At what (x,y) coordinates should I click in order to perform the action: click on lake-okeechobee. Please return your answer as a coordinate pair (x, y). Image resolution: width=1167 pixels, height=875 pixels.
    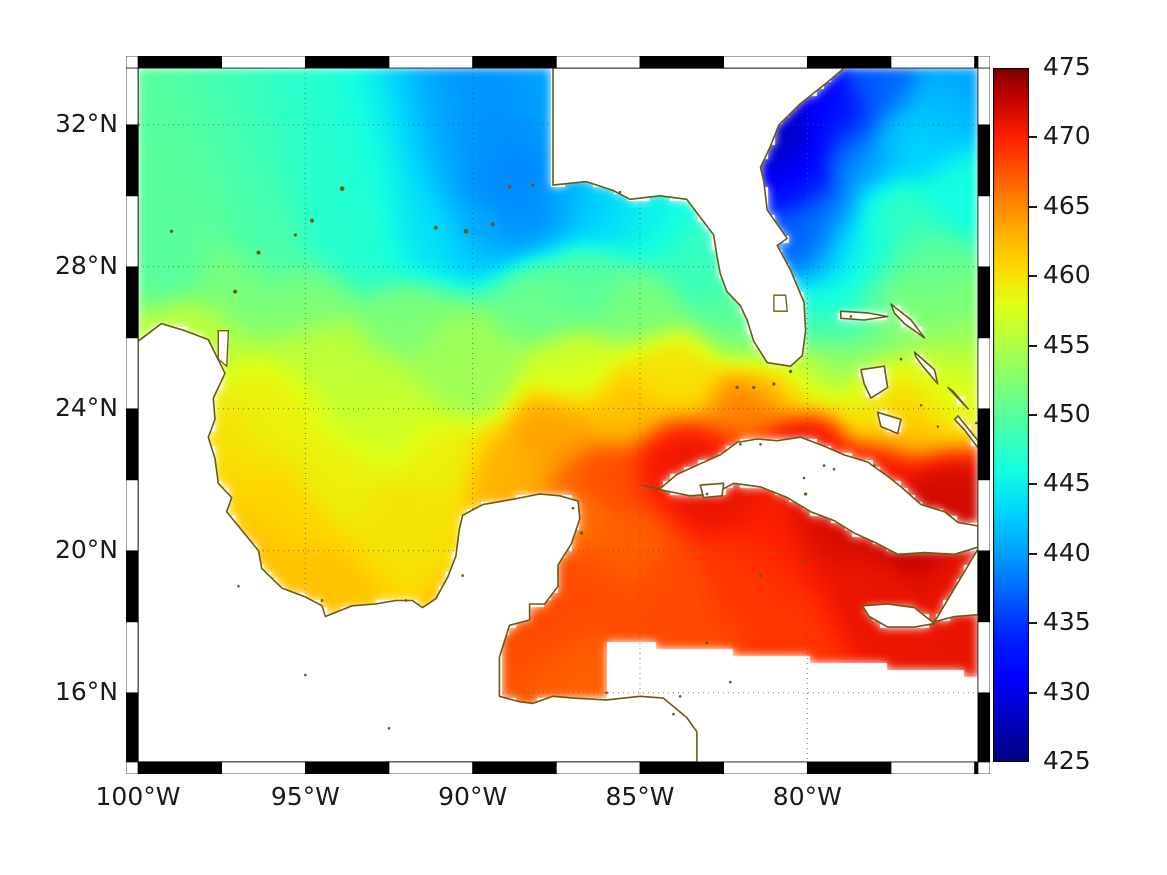
    Looking at the image, I should click on (780, 303).